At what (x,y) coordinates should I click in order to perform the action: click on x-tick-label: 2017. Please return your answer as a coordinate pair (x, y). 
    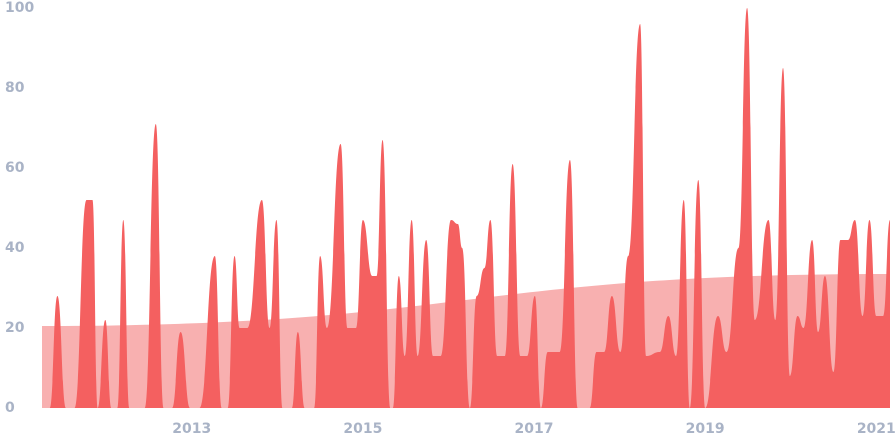
    Looking at the image, I should click on (534, 429).